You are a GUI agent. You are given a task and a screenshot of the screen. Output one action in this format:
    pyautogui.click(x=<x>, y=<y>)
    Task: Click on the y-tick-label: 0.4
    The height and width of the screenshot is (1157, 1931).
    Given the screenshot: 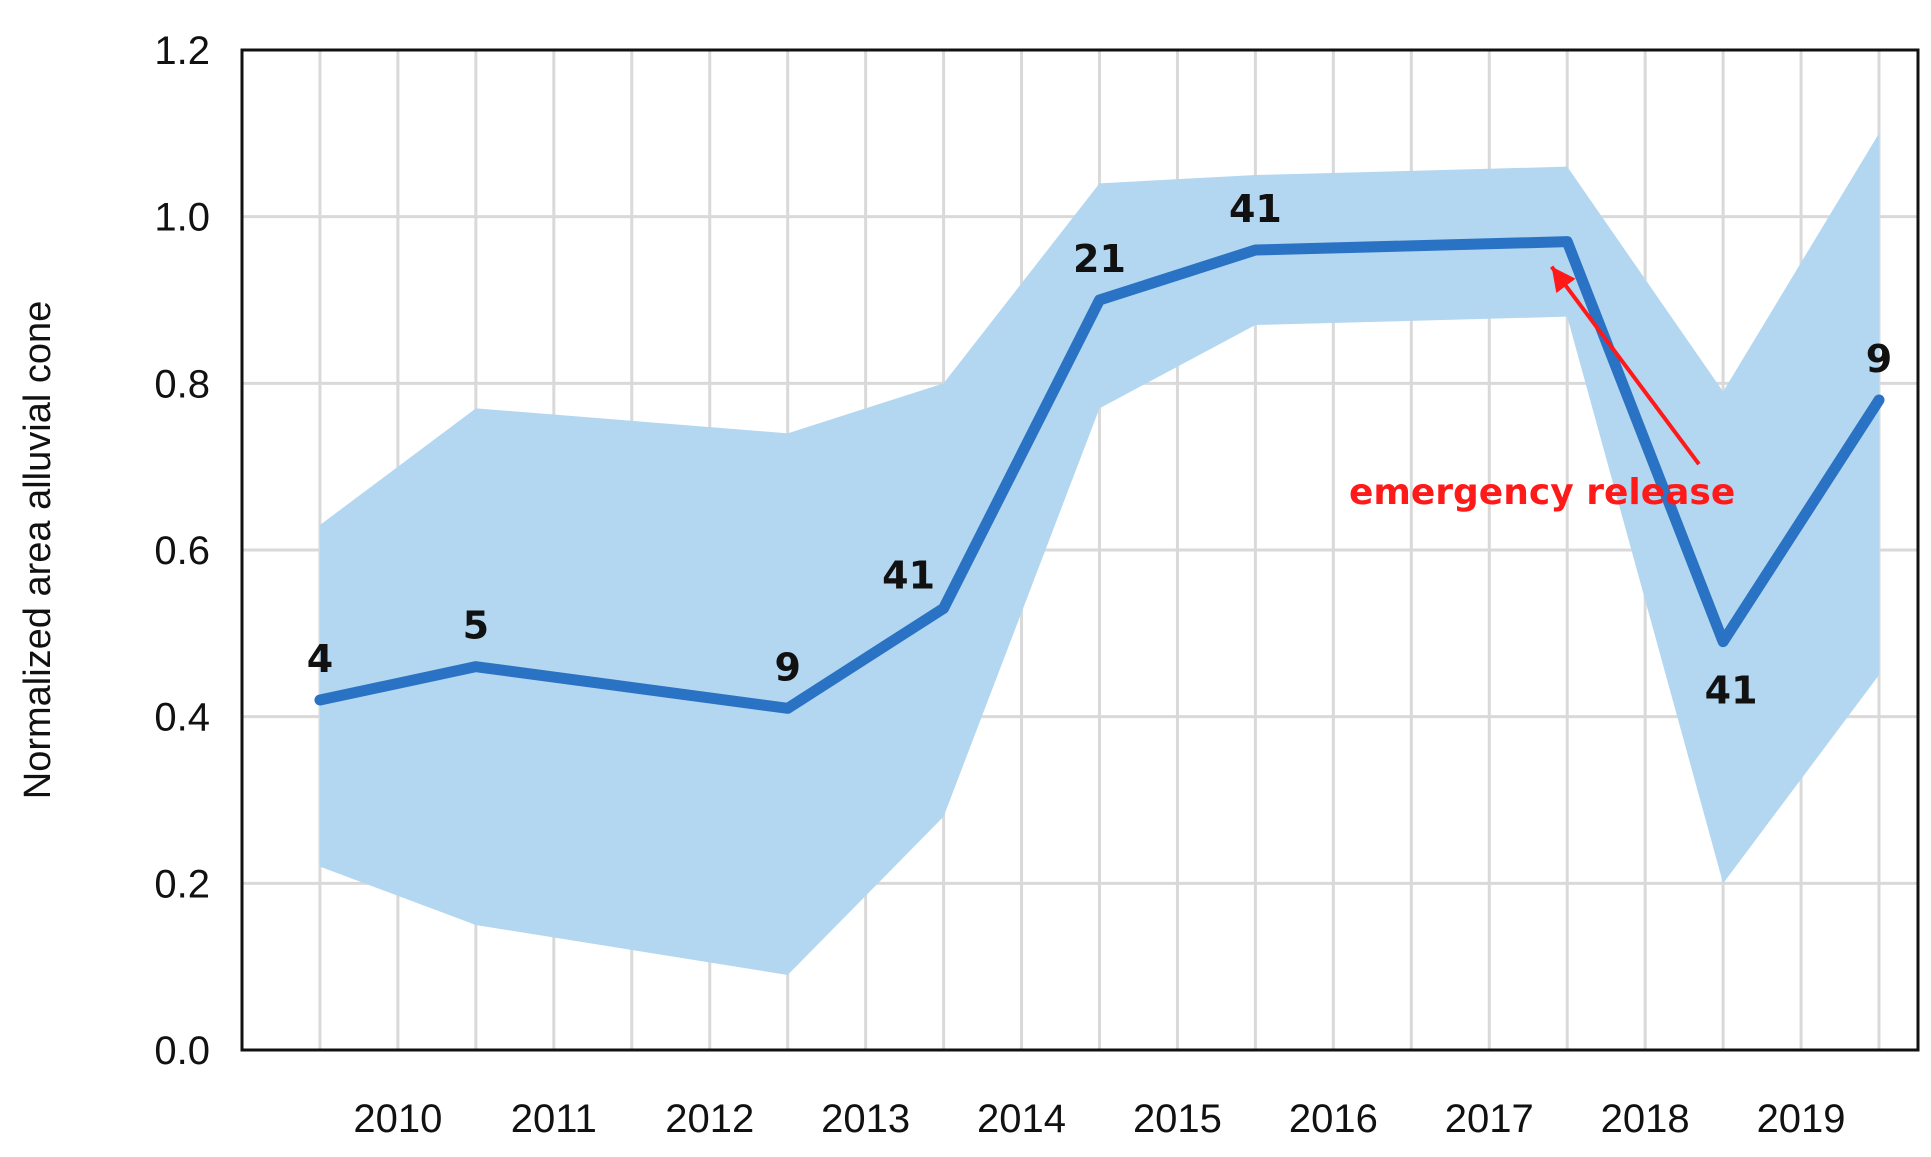 What is the action you would take?
    pyautogui.click(x=182, y=718)
    